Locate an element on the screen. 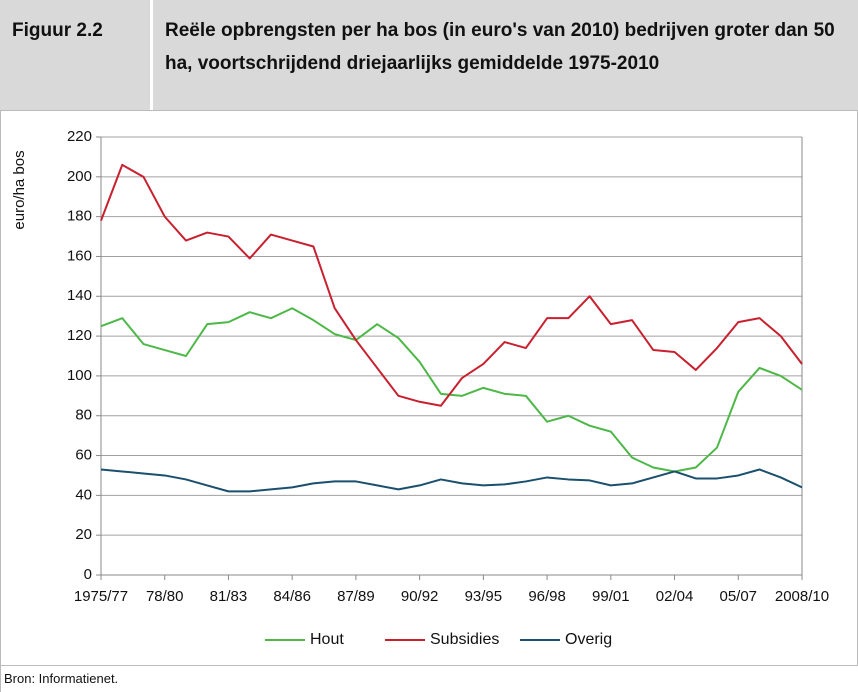 This screenshot has width=858, height=692. x-tick-label: 93/95 is located at coordinates (484, 596).